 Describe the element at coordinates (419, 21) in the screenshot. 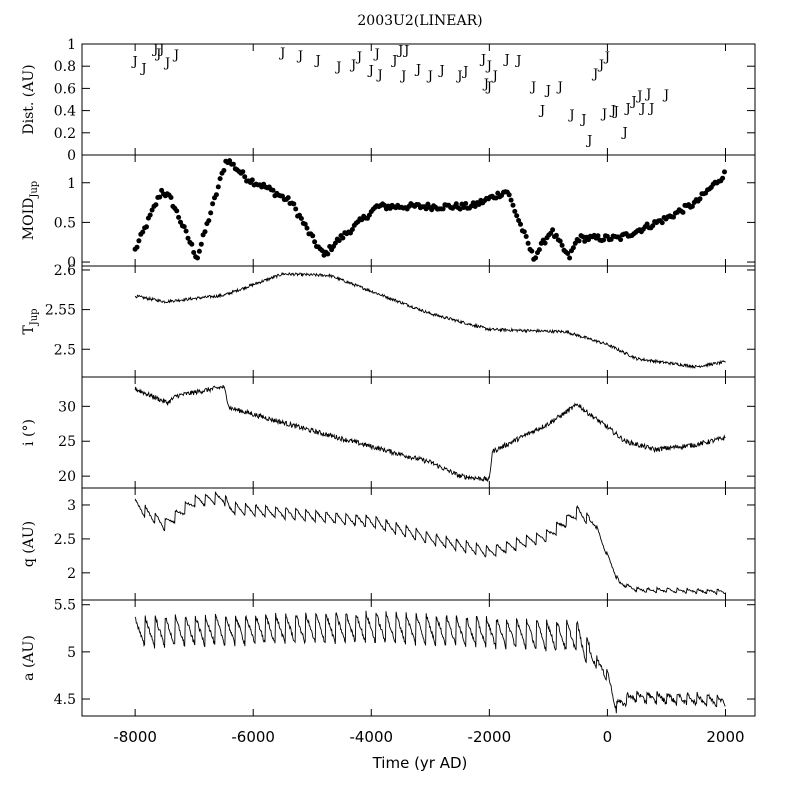

I see `chart-title: 2003U2(LINEAR)` at that location.